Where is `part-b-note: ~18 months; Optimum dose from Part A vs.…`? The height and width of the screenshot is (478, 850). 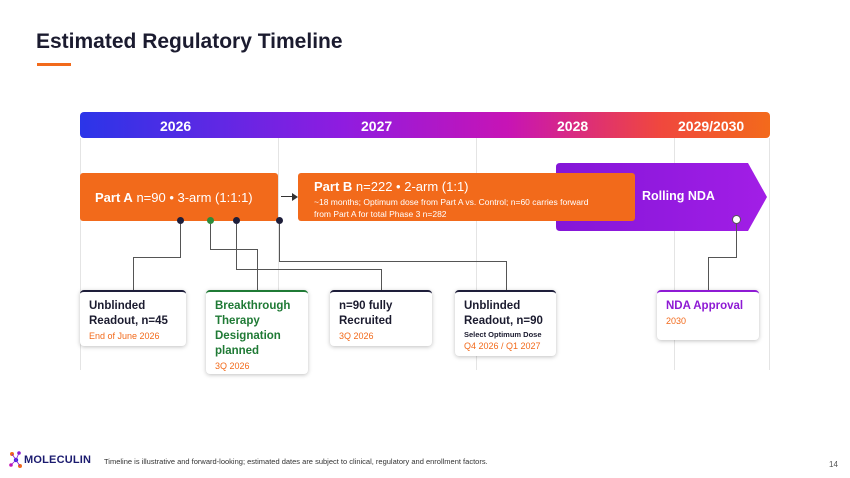 part-b-note: ~18 months; Optimum dose from Part A vs.… is located at coordinates (451, 208).